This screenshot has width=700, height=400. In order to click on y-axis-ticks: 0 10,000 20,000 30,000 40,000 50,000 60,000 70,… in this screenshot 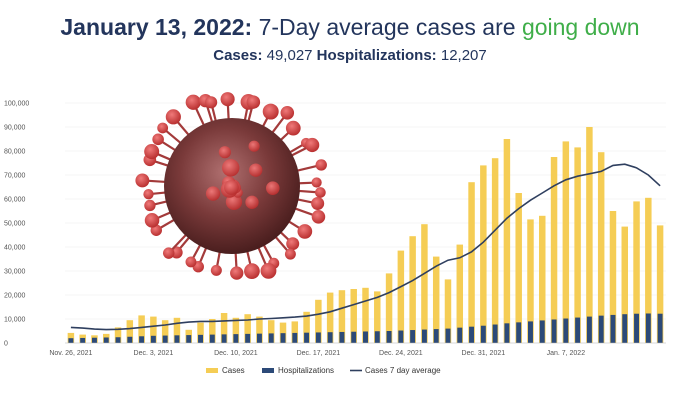, I will do `click(16, 224)`.